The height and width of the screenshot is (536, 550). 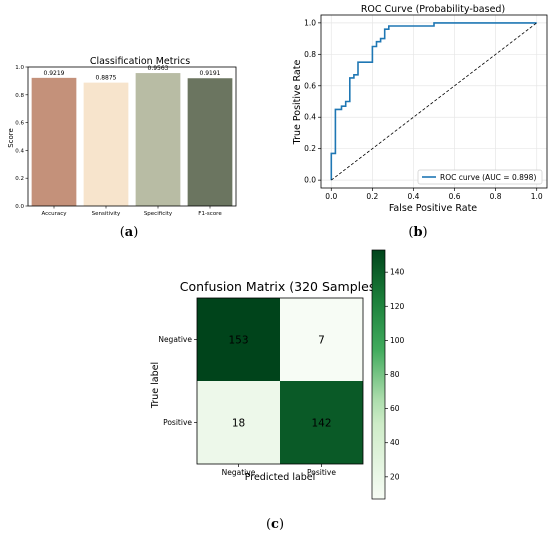 What do you see at coordinates (158, 68) in the screenshot?
I see `bar-value-label: 0.9563` at bounding box center [158, 68].